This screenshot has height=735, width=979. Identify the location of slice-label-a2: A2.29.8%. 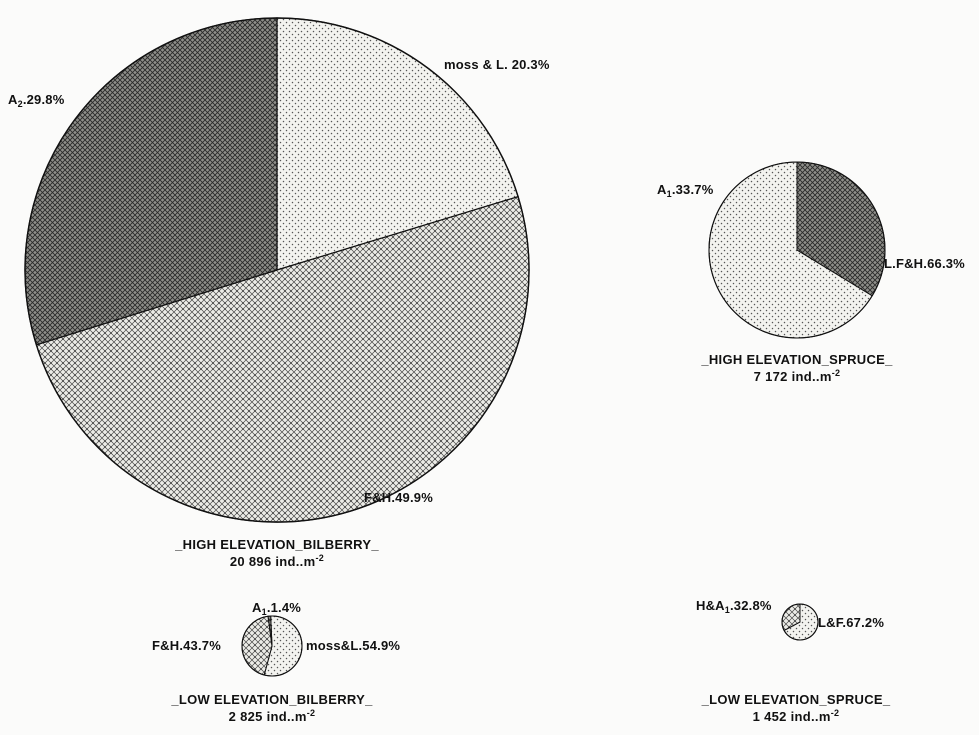
(36, 100).